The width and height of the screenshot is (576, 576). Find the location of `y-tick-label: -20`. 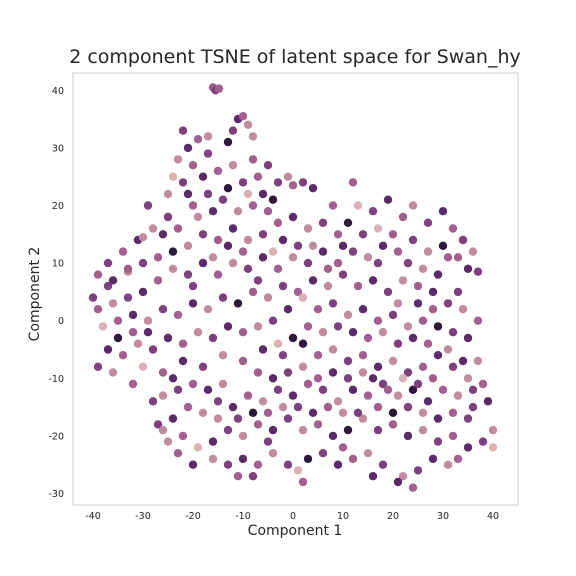

y-tick-label: -20 is located at coordinates (56, 436).